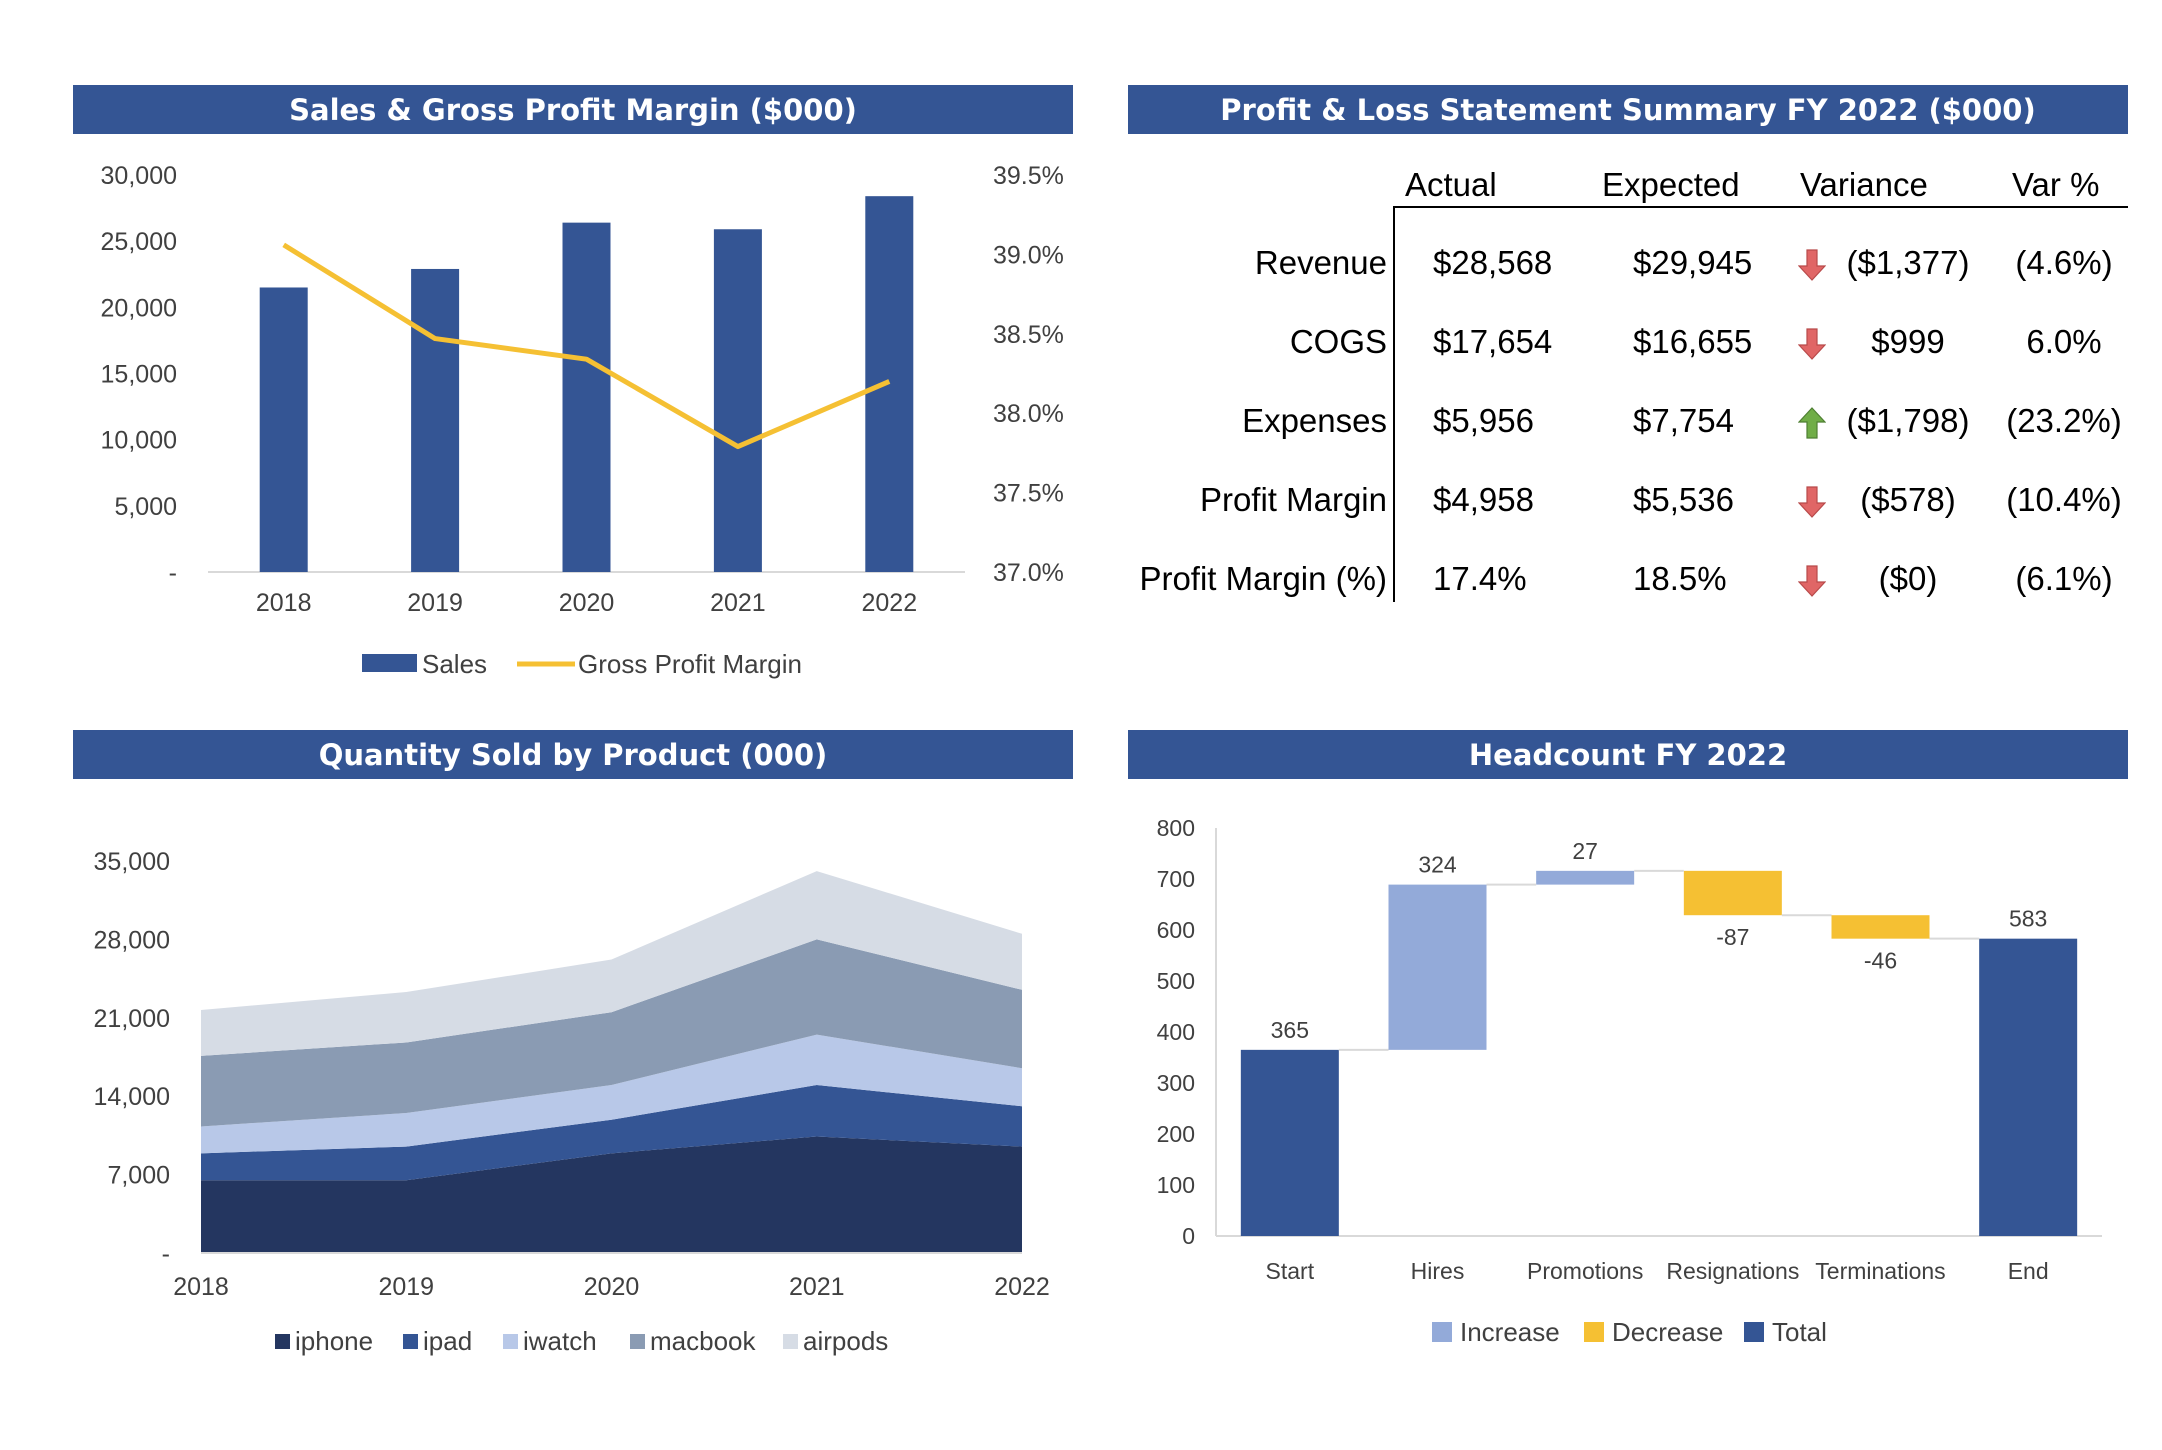 This screenshot has height=1450, width=2162. I want to click on actual-value: 17.4%, so click(1480, 578).